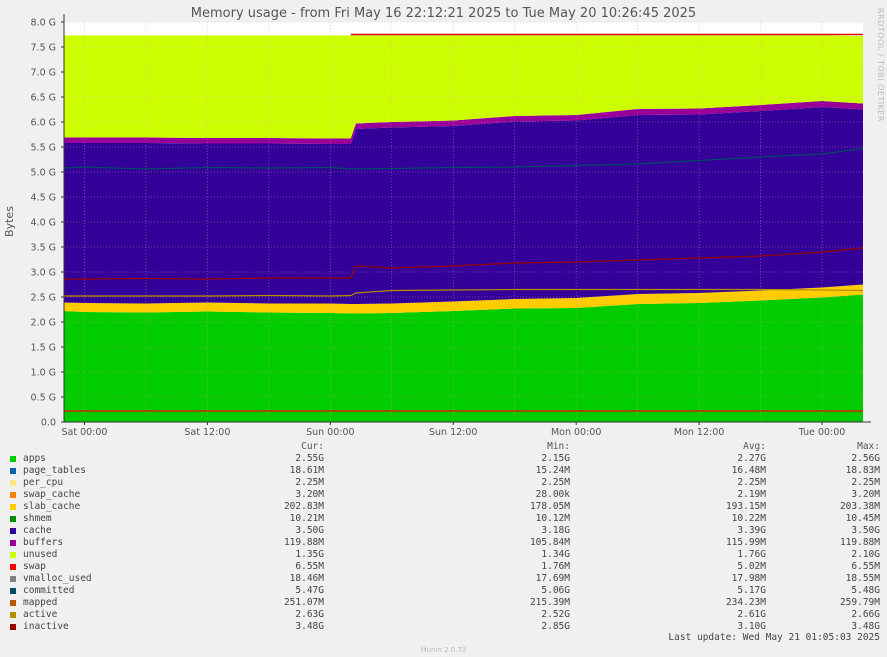 This screenshot has width=887, height=657. What do you see at coordinates (446, 603) in the screenshot?
I see `legend-row-mapped: mapped 251.07M 215.39M 234.23M 259.79M` at bounding box center [446, 603].